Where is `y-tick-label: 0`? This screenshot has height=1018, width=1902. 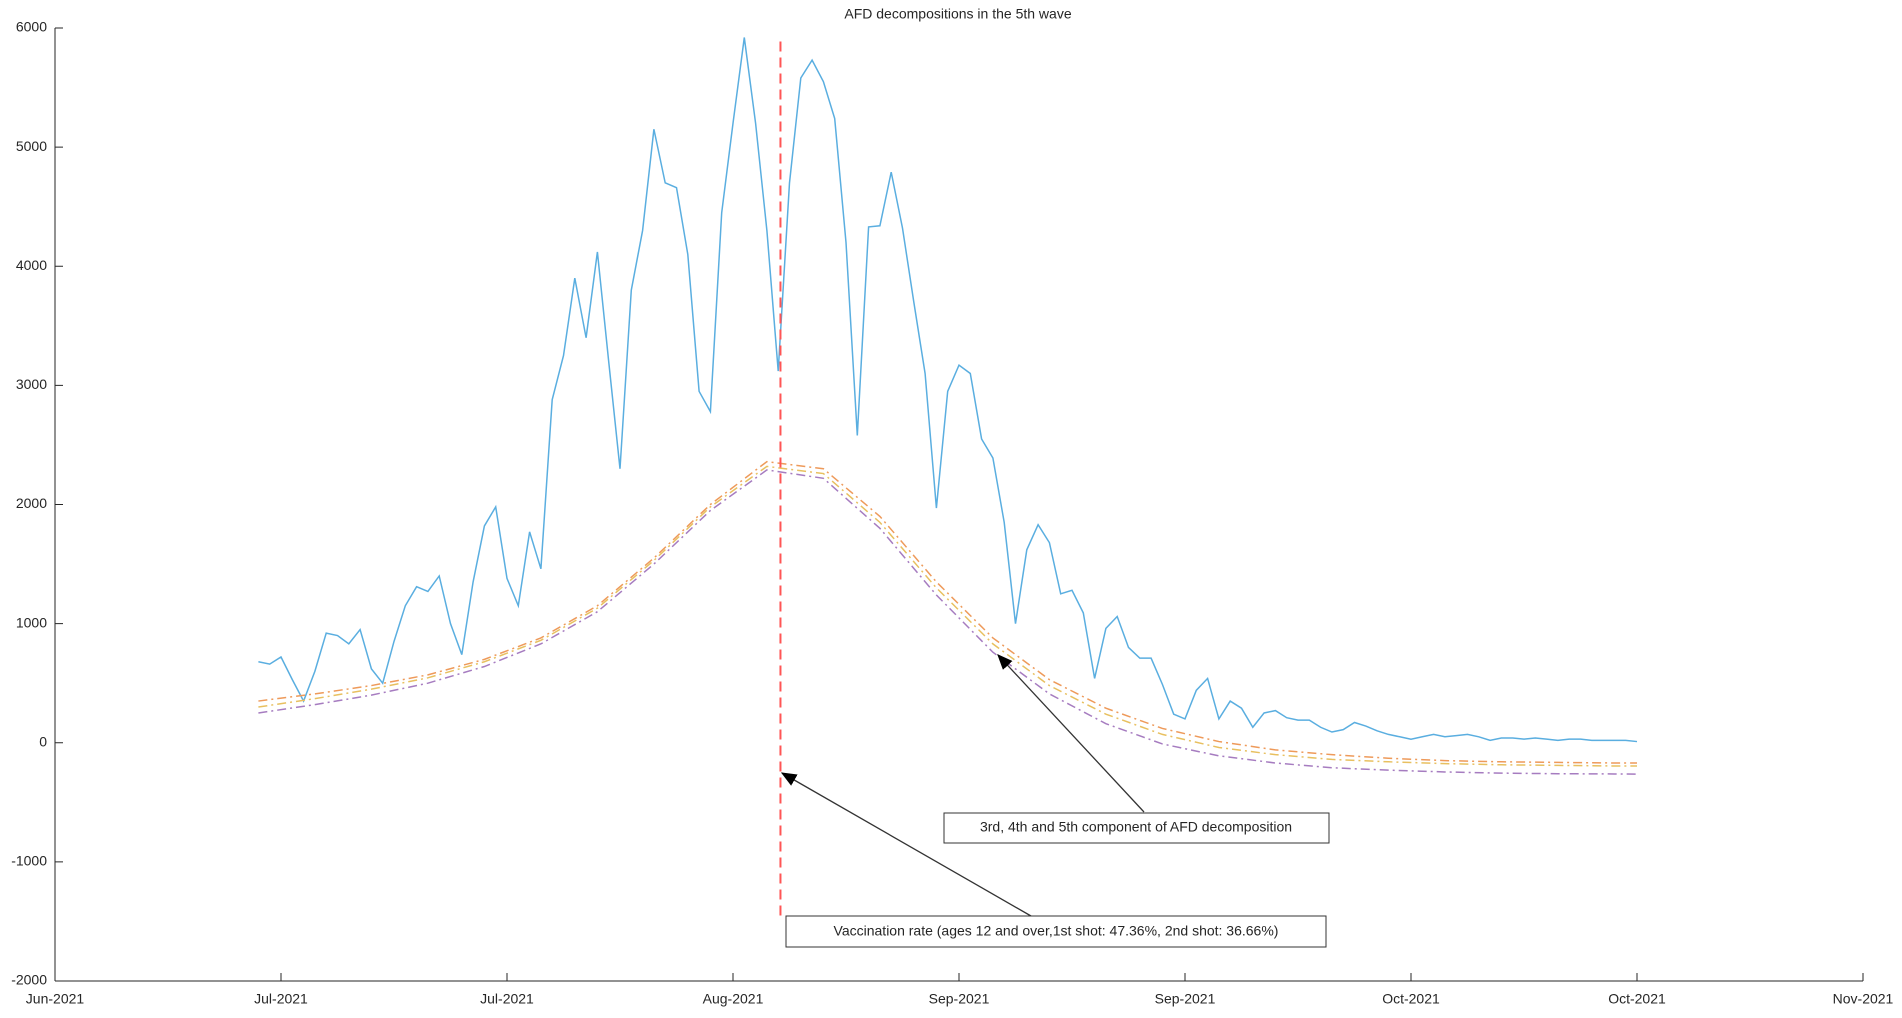 y-tick-label: 0 is located at coordinates (43, 741).